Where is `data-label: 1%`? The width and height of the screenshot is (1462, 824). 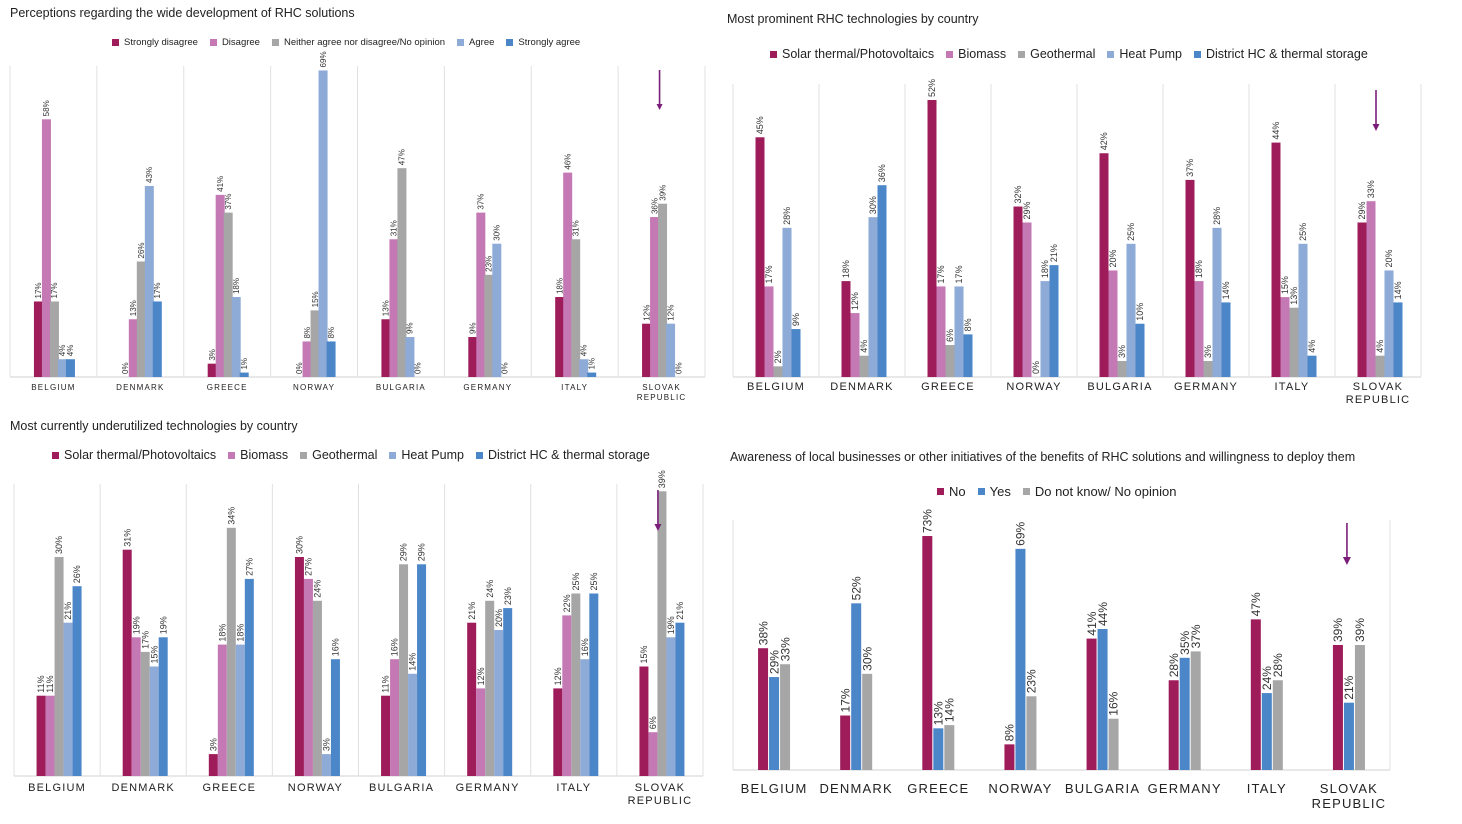 data-label: 1% is located at coordinates (591, 364).